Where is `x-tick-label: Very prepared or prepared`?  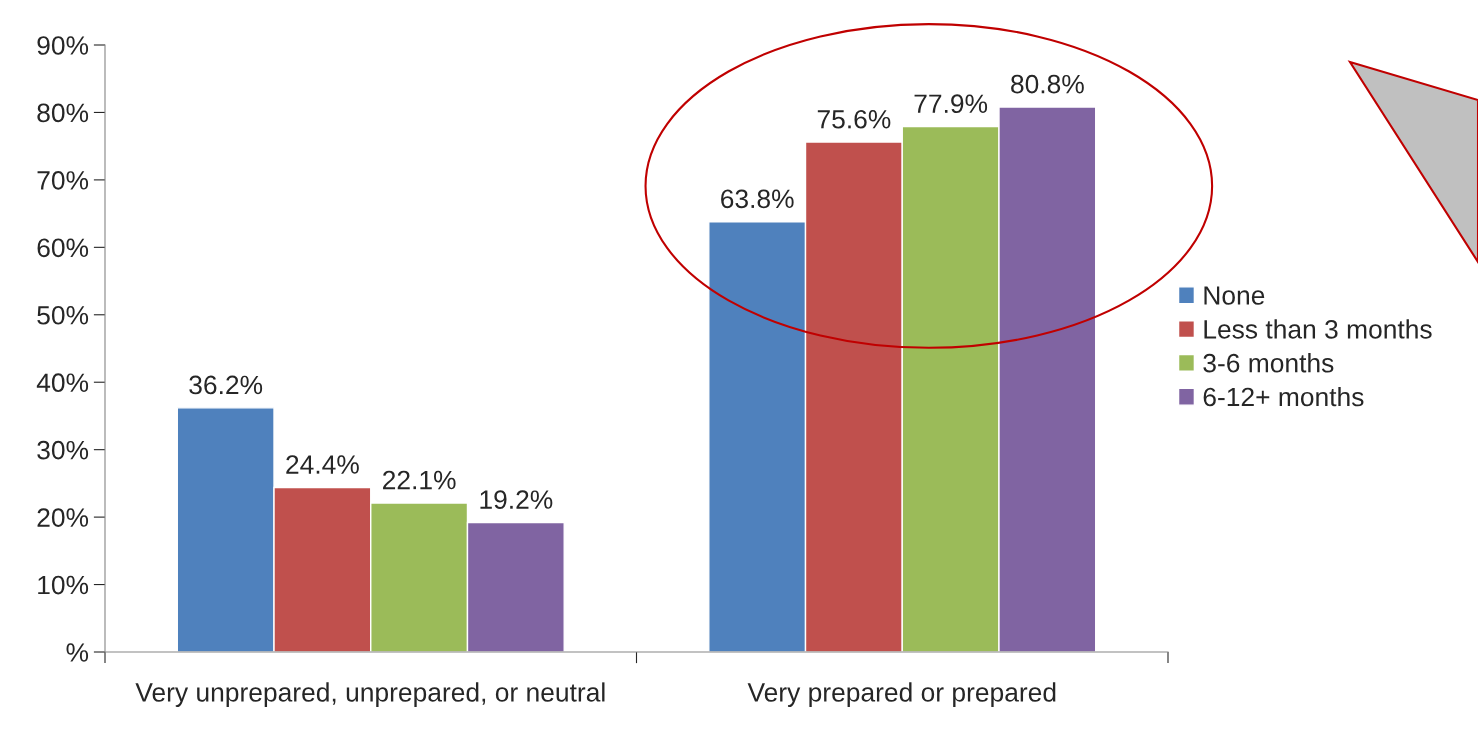 x-tick-label: Very prepared or prepared is located at coordinates (901, 694).